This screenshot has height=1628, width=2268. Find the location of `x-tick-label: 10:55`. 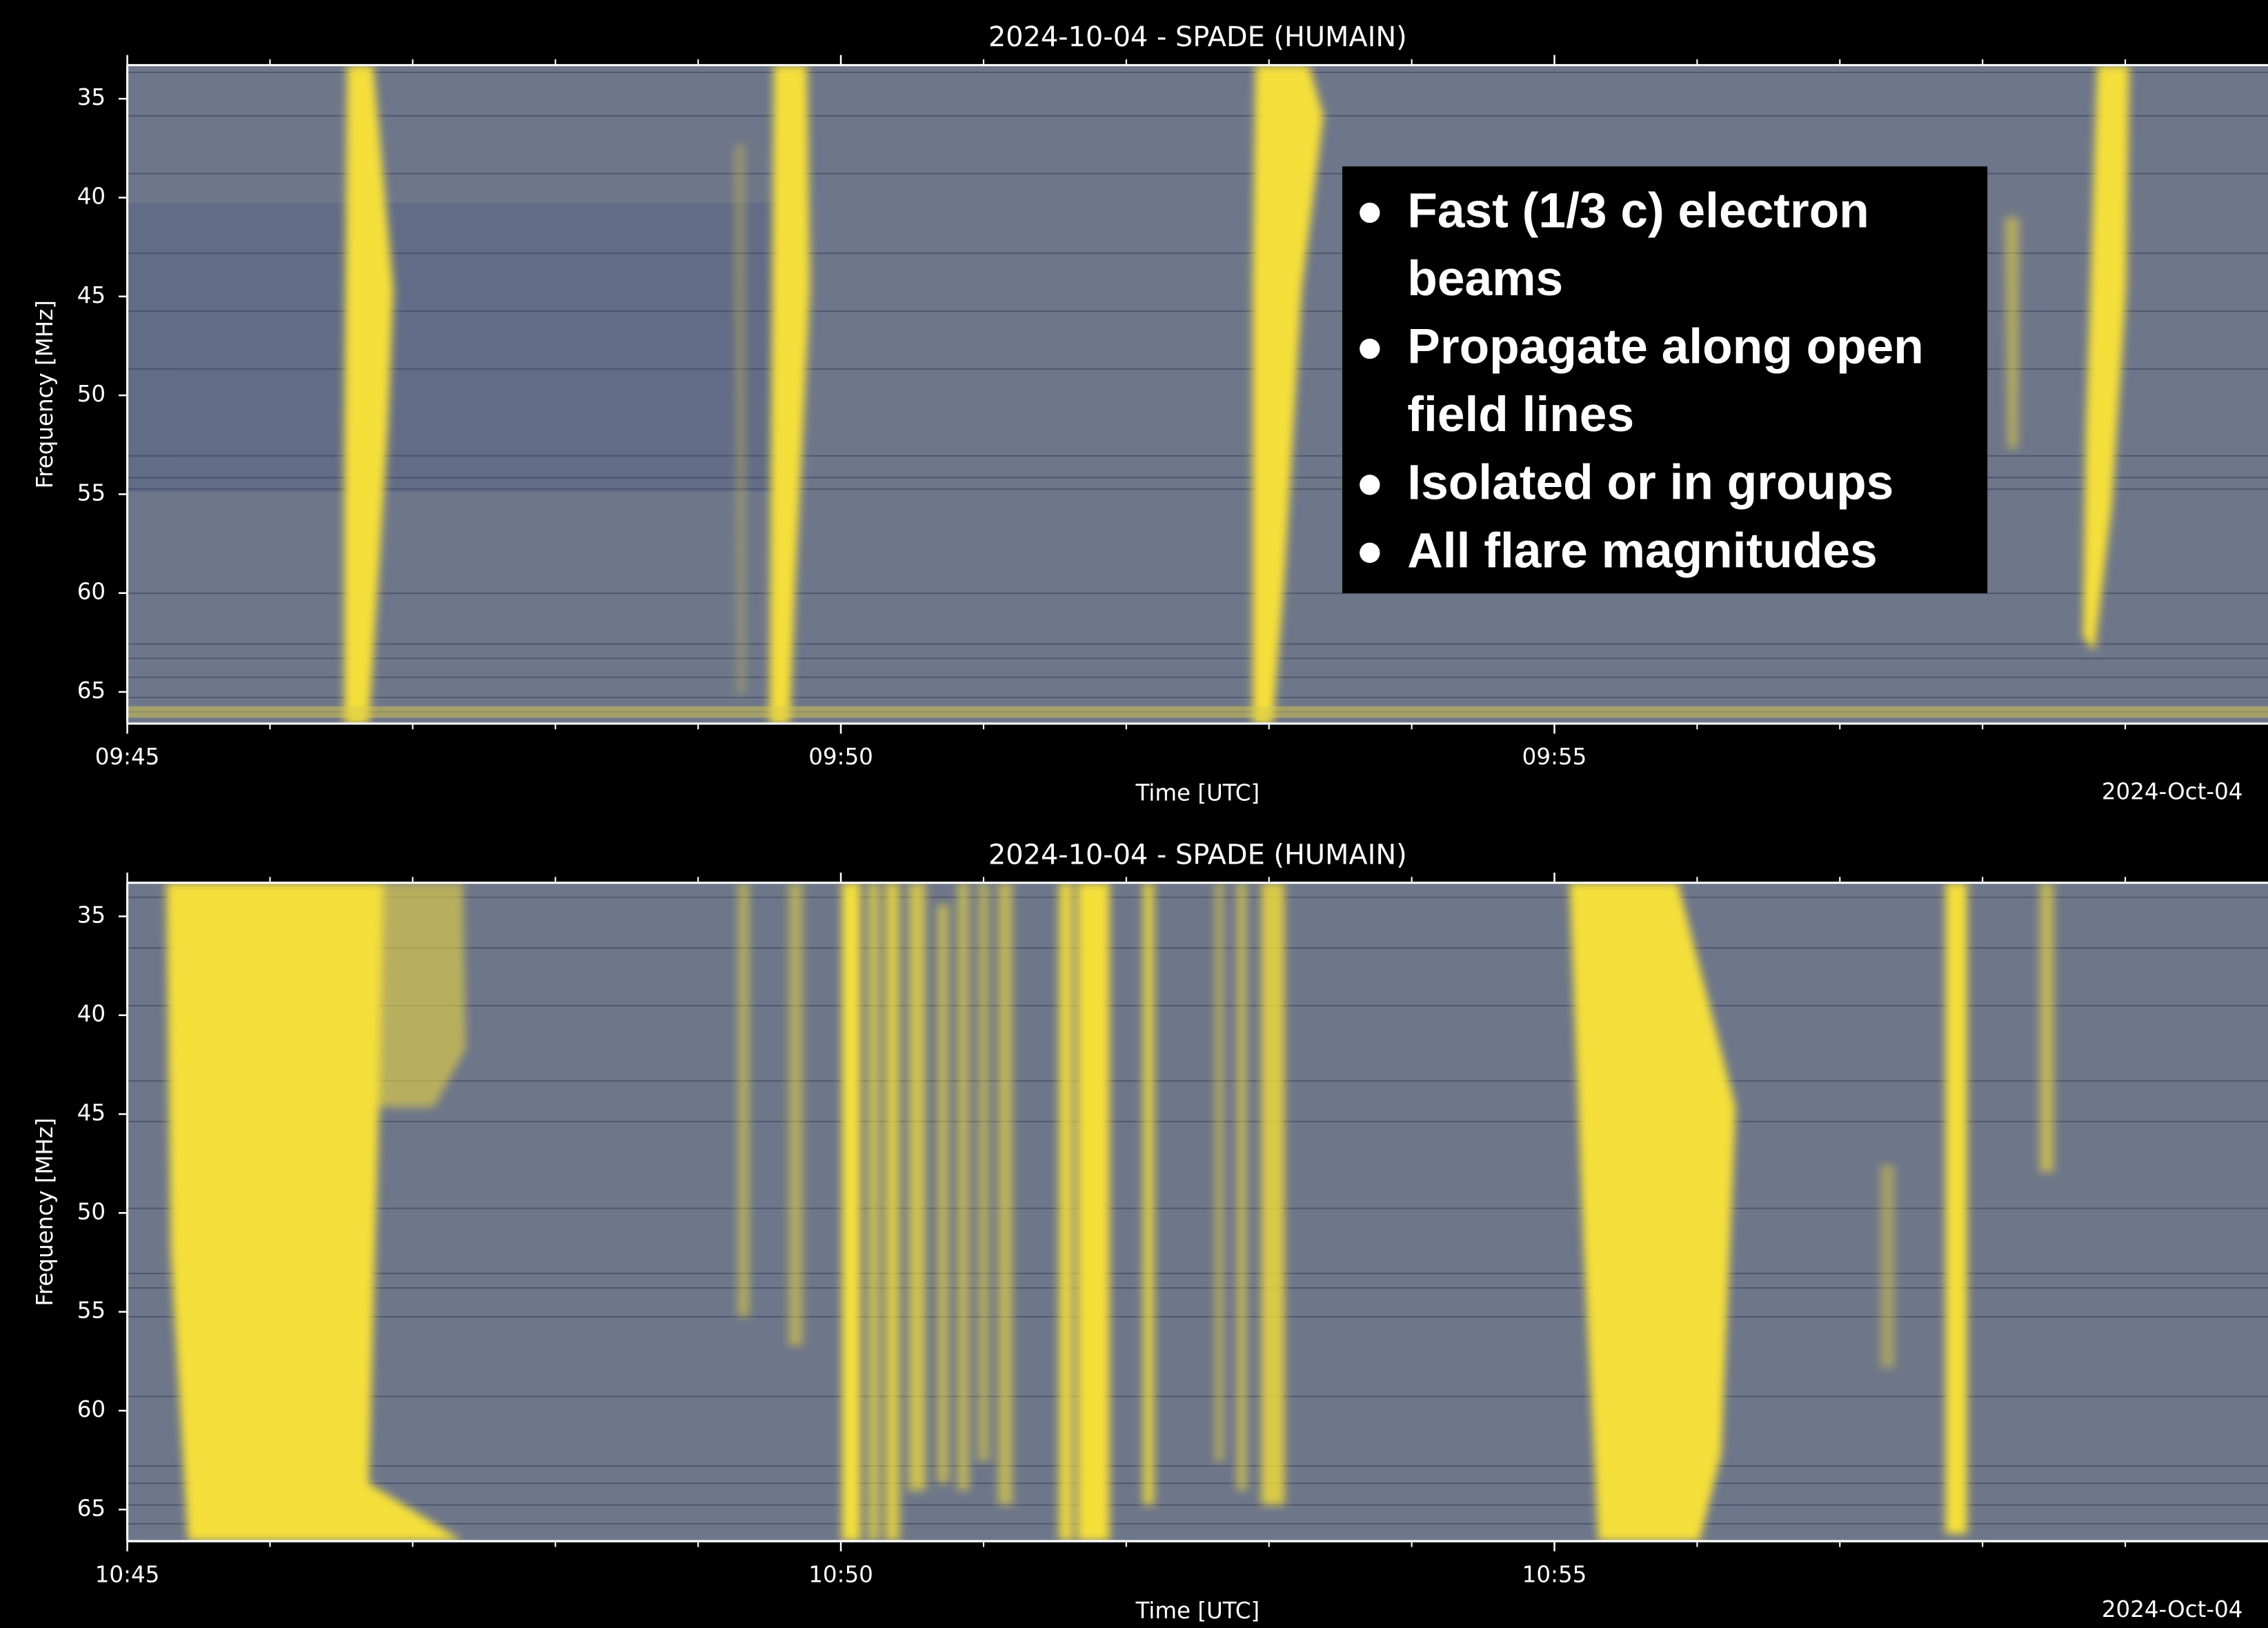

x-tick-label: 10:55 is located at coordinates (1554, 1574).